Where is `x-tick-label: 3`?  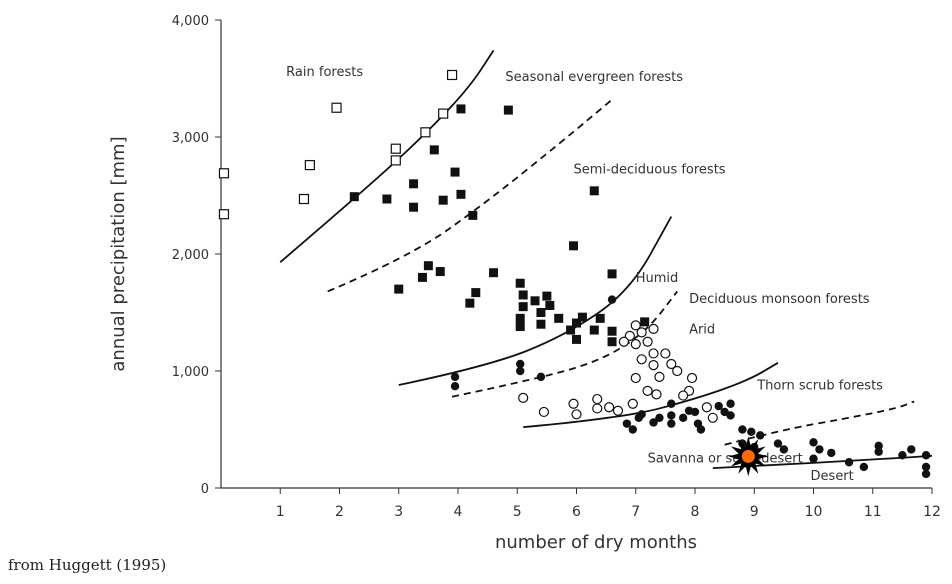 x-tick-label: 3 is located at coordinates (398, 512).